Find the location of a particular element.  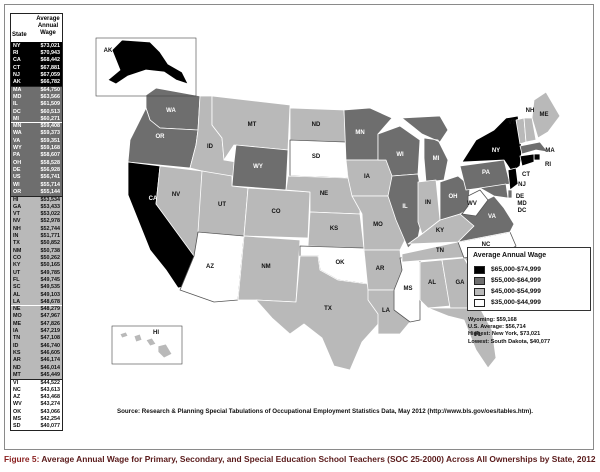

legend-item: $65,000-$74,999 is located at coordinates (507, 269).